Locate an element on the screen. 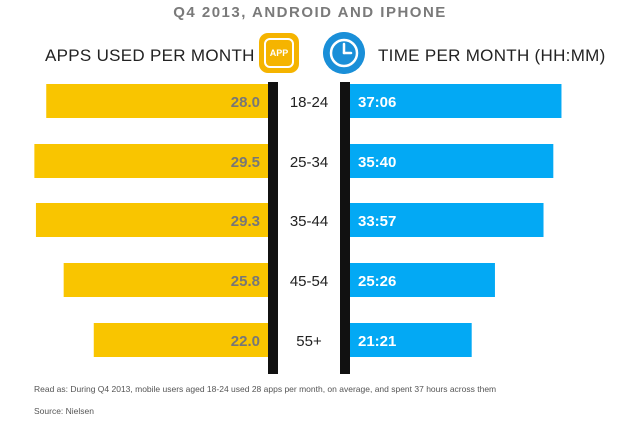 This screenshot has width=620, height=425. time-header: TIME PER MONTH (HH:MM) is located at coordinates (492, 55).